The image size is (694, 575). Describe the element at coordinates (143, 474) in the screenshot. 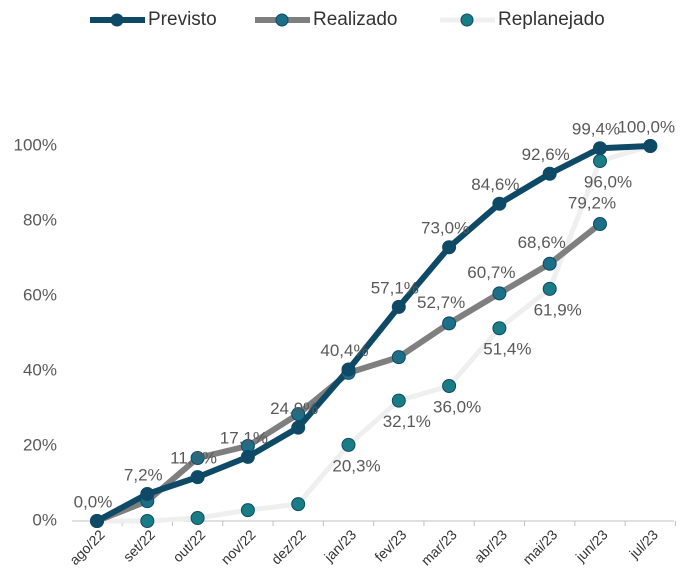

I see `data-label: 7,2%` at that location.